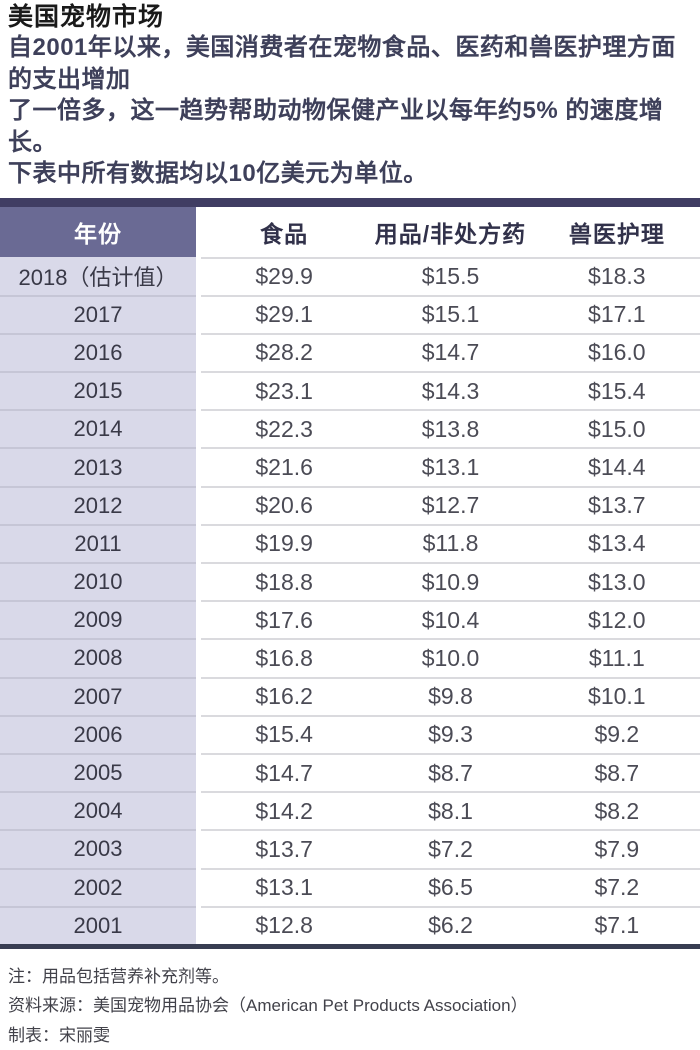 This screenshot has width=700, height=1050. What do you see at coordinates (450, 848) in the screenshot?
I see `row-values: $13.7 $7.2 $7.9` at bounding box center [450, 848].